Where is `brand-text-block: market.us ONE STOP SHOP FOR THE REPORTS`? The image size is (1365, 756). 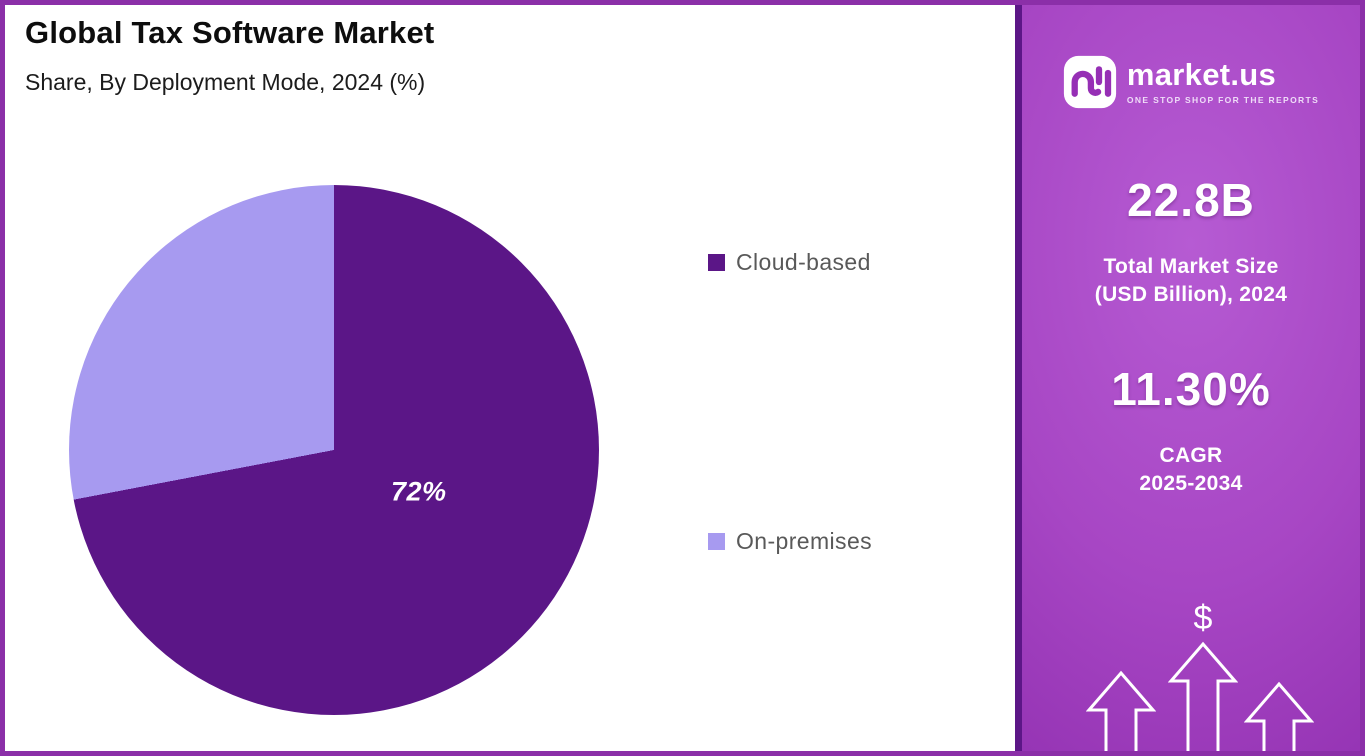
brand-text-block: market.us ONE STOP SHOP FOR THE REPORTS is located at coordinates (1223, 81).